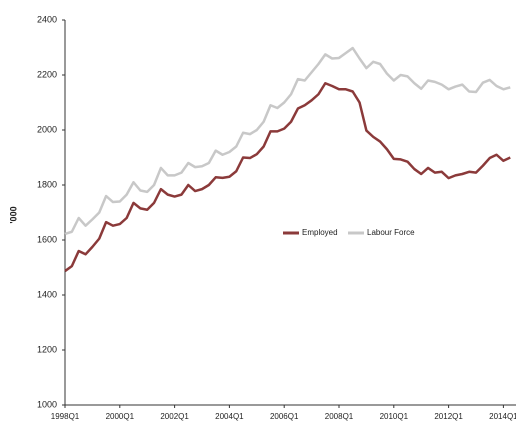 This screenshot has width=516, height=426. I want to click on x-tick-label: 2002Q1, so click(174, 416).